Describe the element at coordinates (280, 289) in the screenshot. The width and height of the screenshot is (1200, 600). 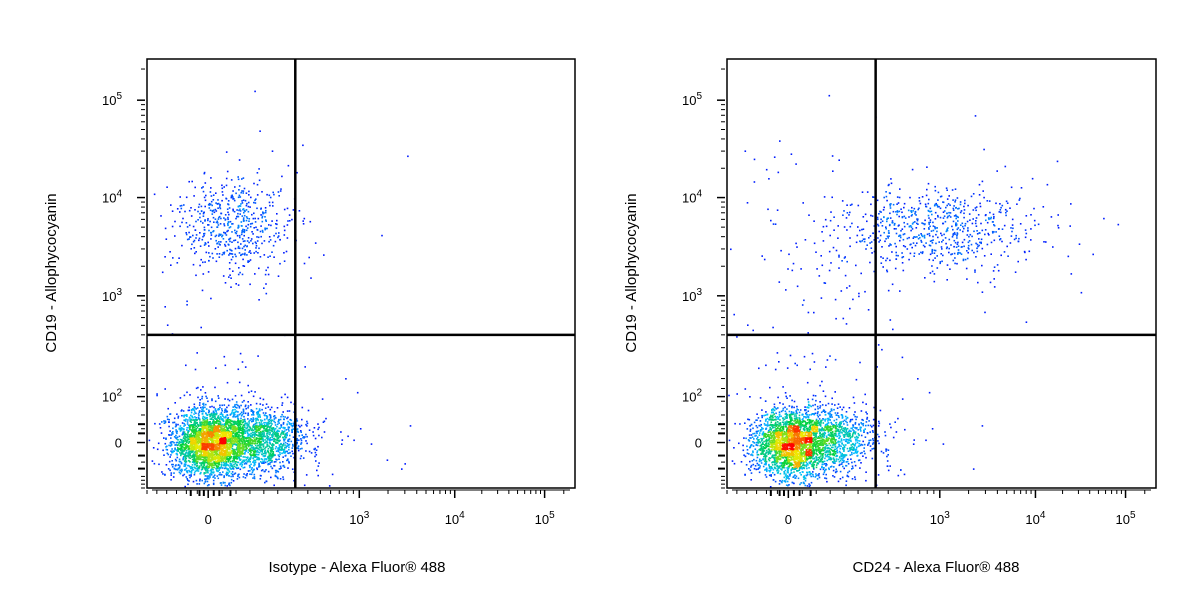
I see `events-layer` at that location.